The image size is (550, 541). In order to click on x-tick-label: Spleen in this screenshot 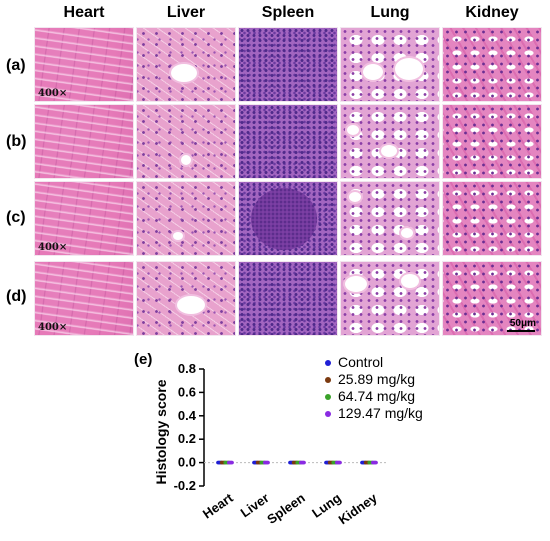, I will do `click(286, 508)`.